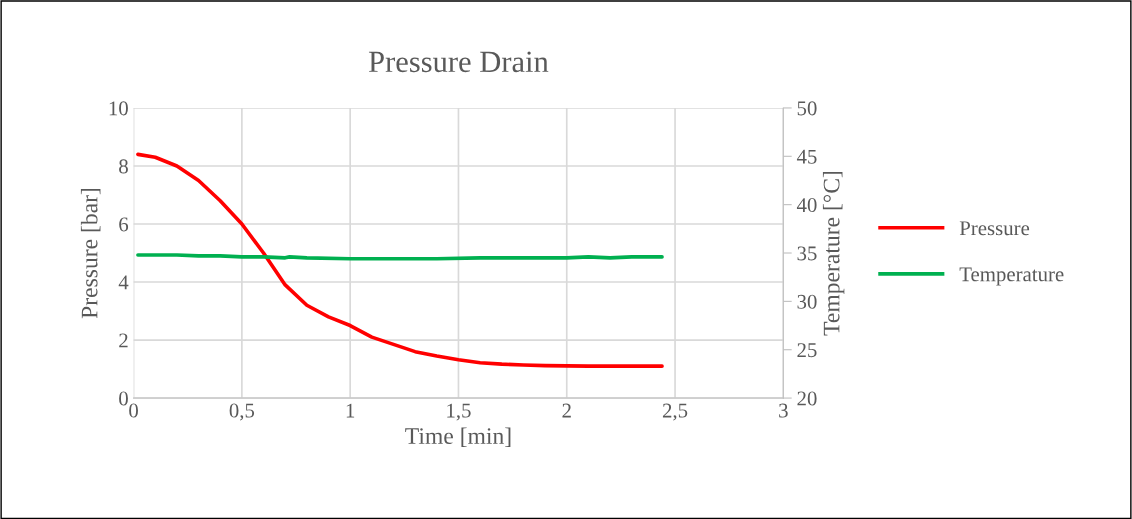 The image size is (1132, 519). I want to click on y2-tick-label: 45, so click(806, 156).